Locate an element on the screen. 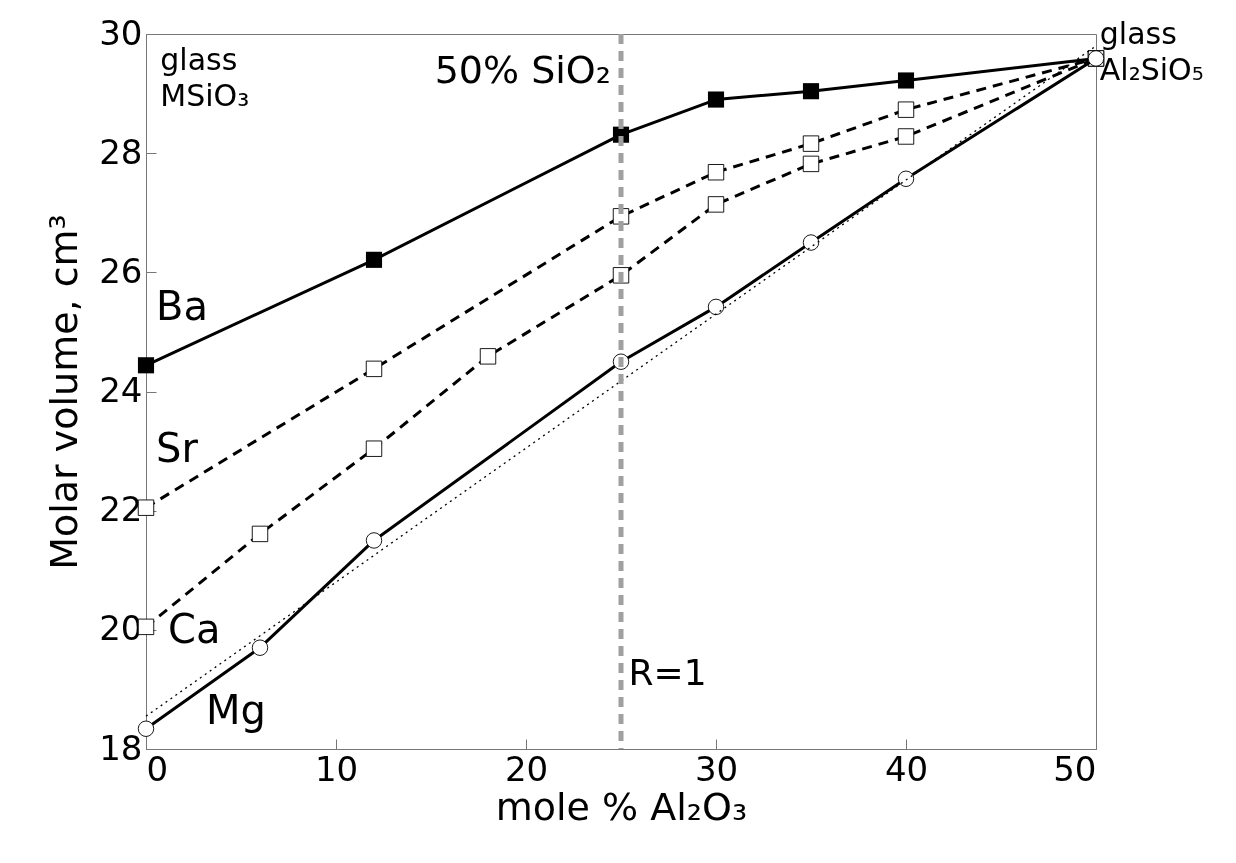 This screenshot has width=1236, height=863. series-label: Sr is located at coordinates (177, 447).